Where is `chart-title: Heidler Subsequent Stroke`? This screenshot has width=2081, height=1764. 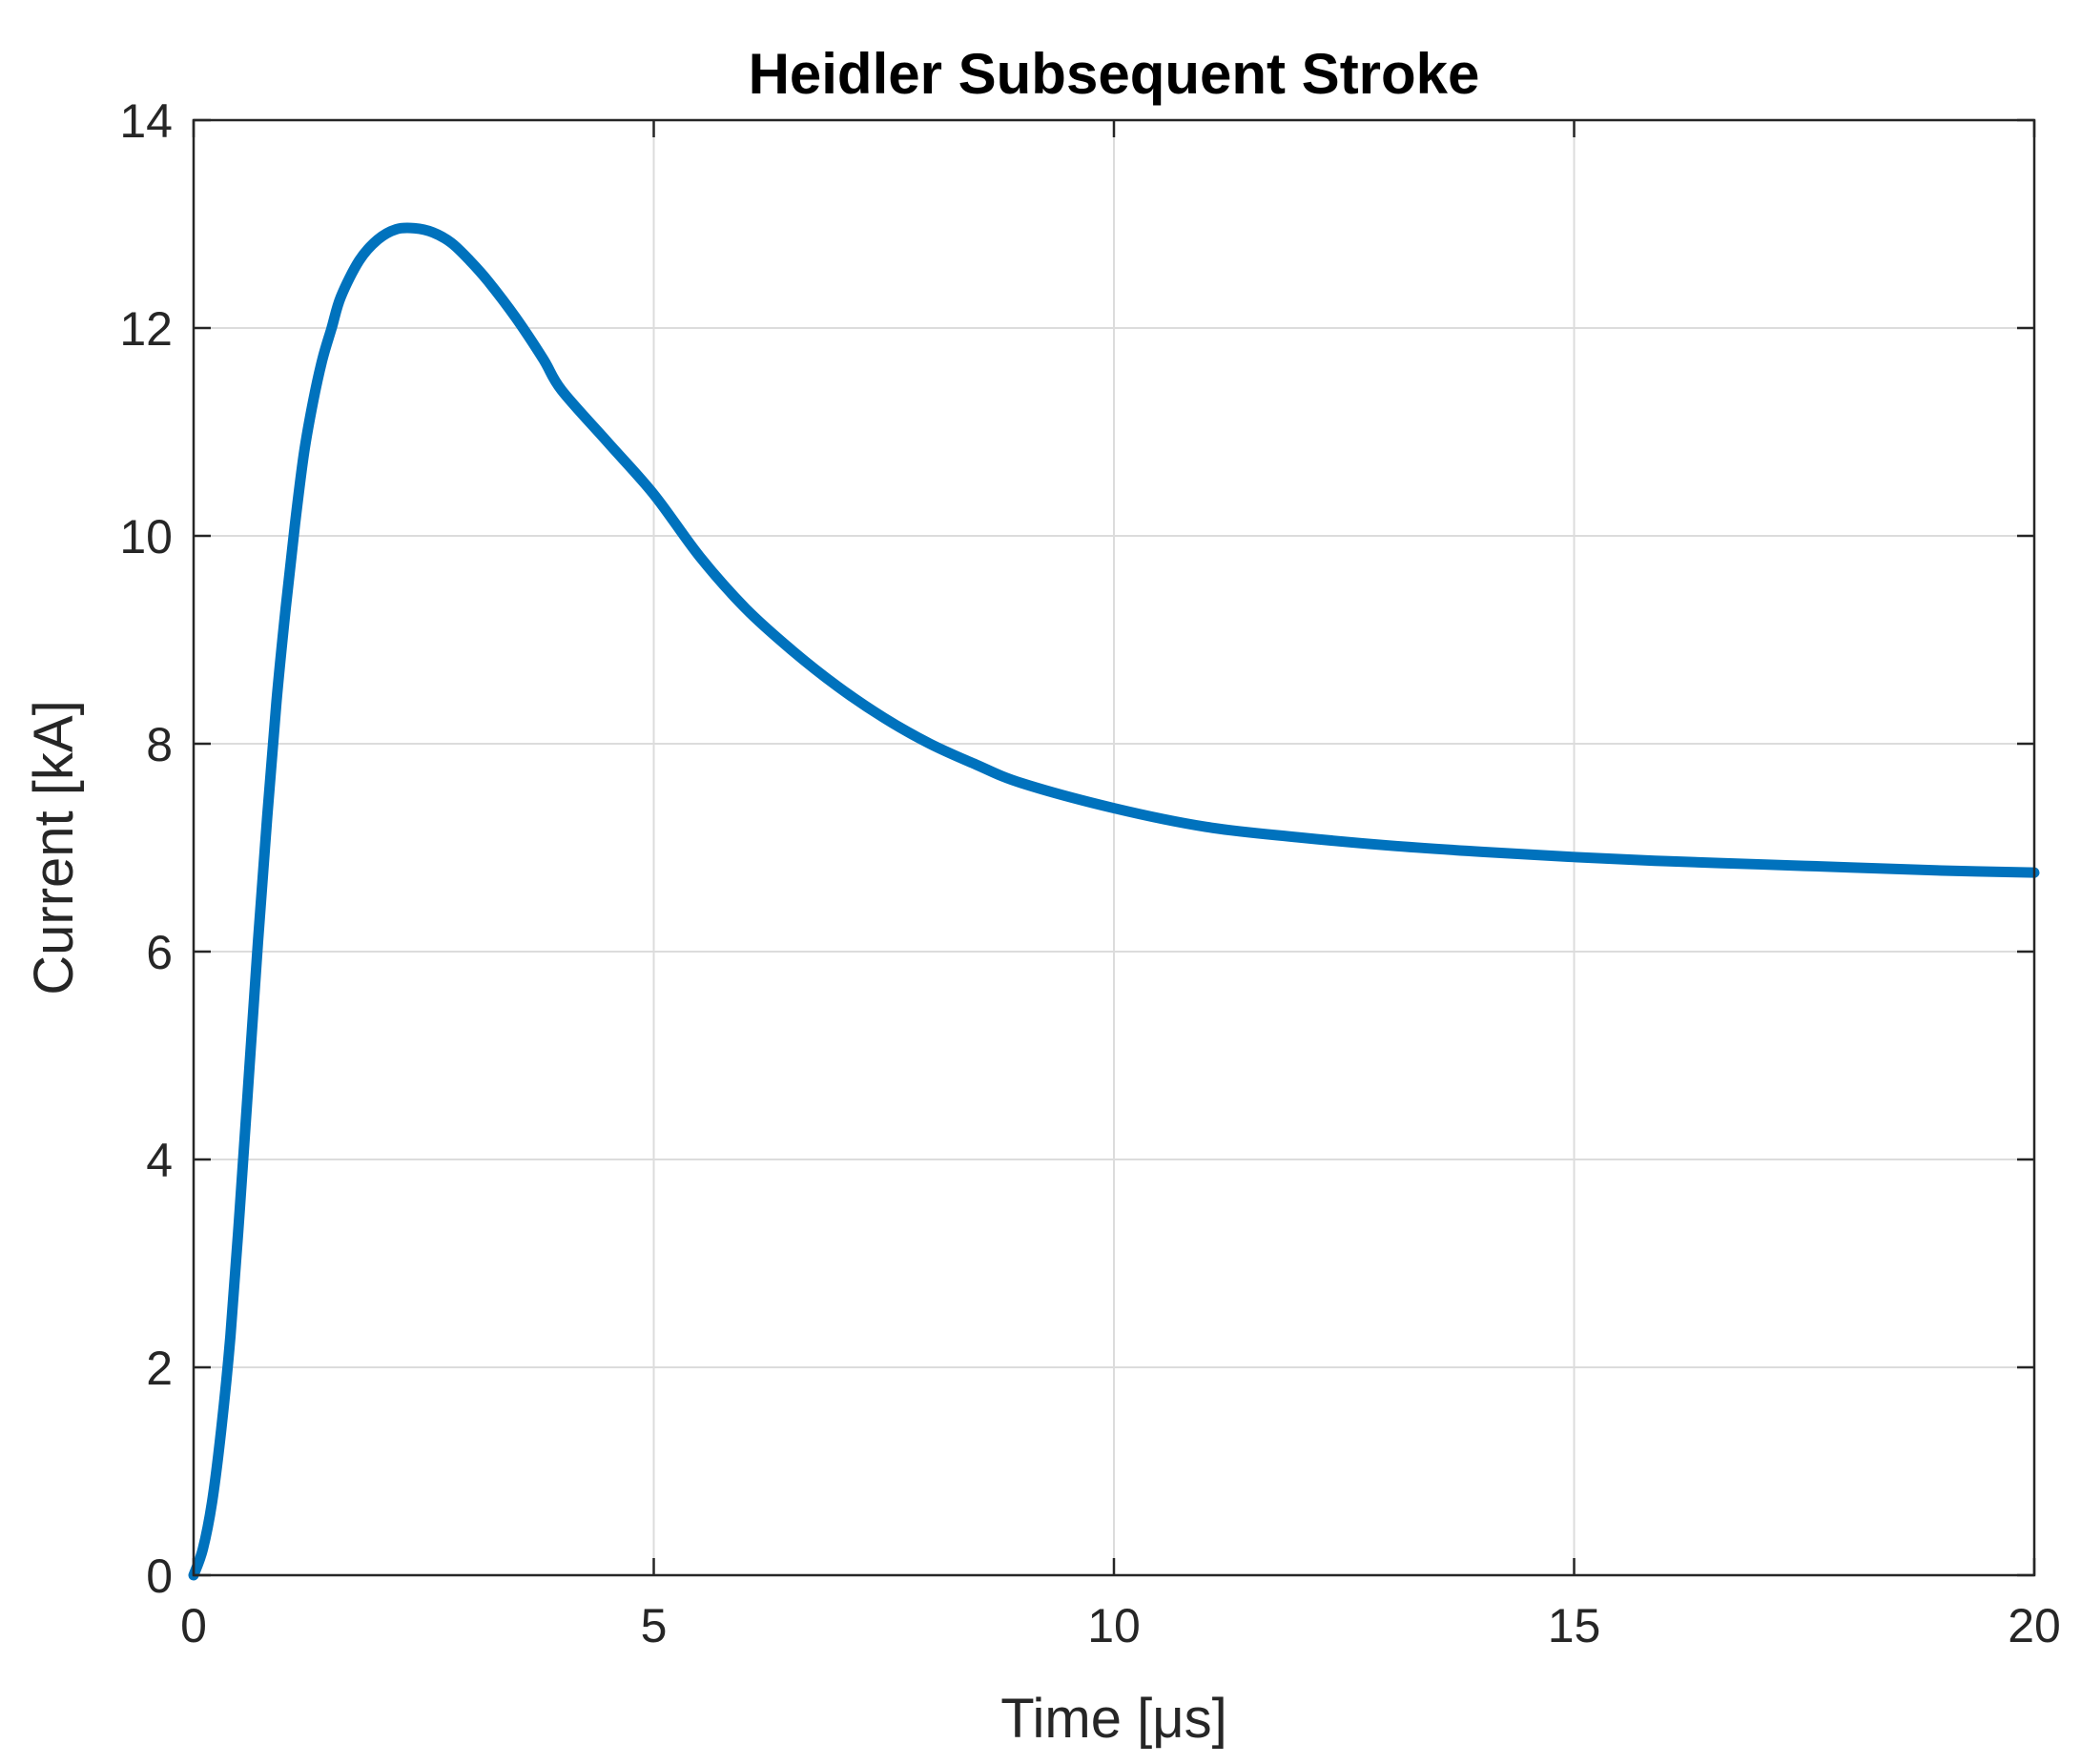 chart-title: Heidler Subsequent Stroke is located at coordinates (1114, 74).